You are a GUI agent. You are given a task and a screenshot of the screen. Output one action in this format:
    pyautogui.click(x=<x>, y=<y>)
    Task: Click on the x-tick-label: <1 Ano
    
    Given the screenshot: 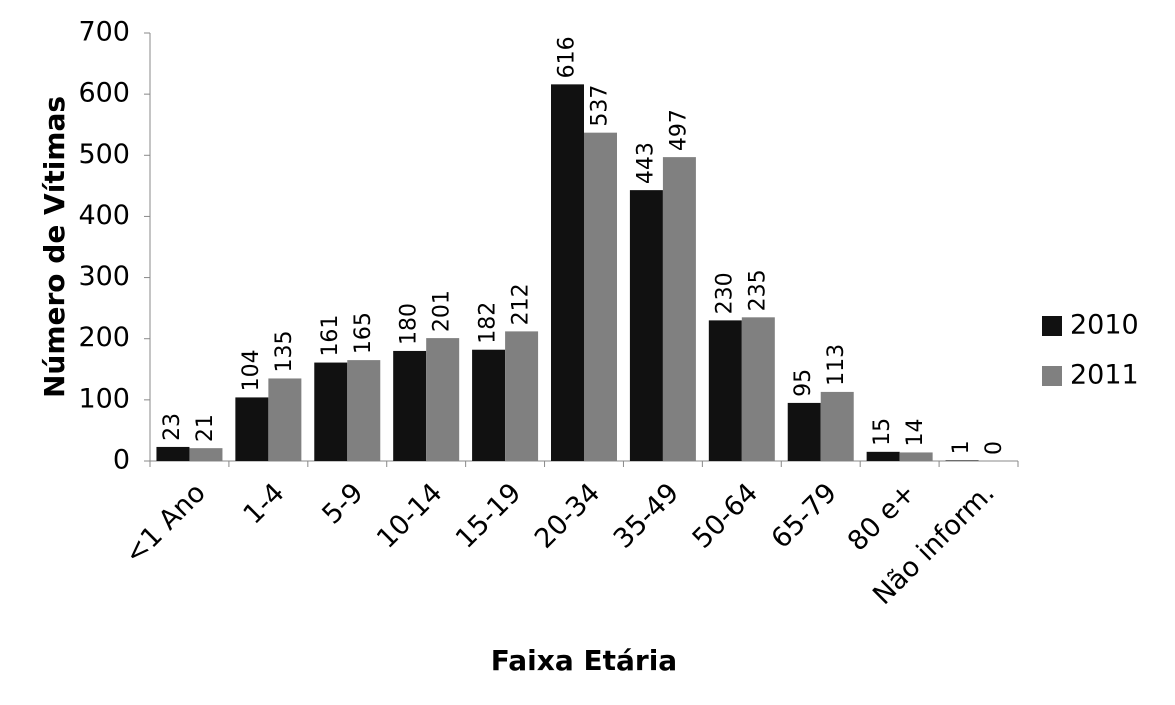 What is the action you would take?
    pyautogui.click(x=165, y=523)
    